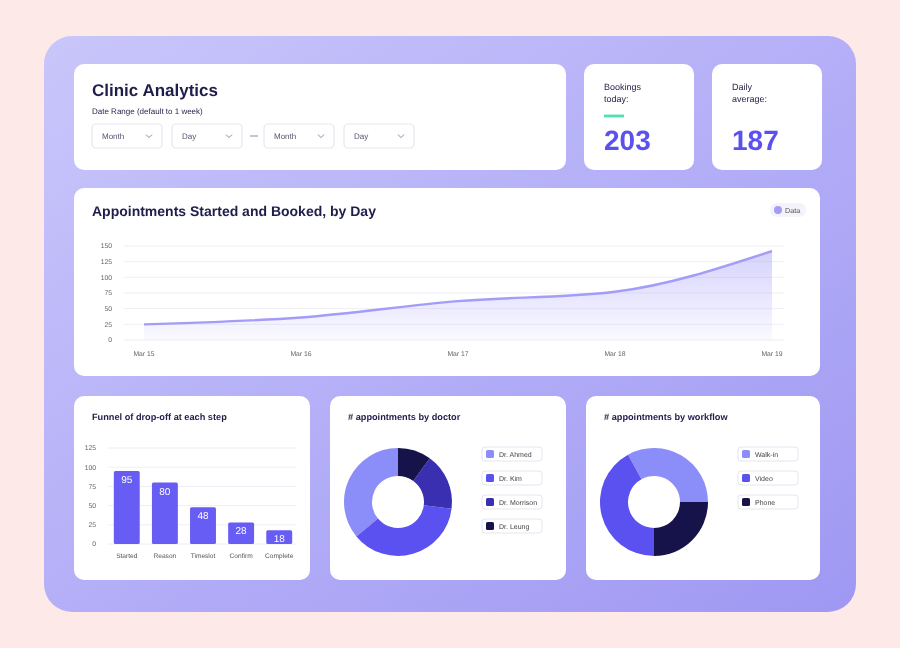  I want to click on text: 187, so click(756, 140).